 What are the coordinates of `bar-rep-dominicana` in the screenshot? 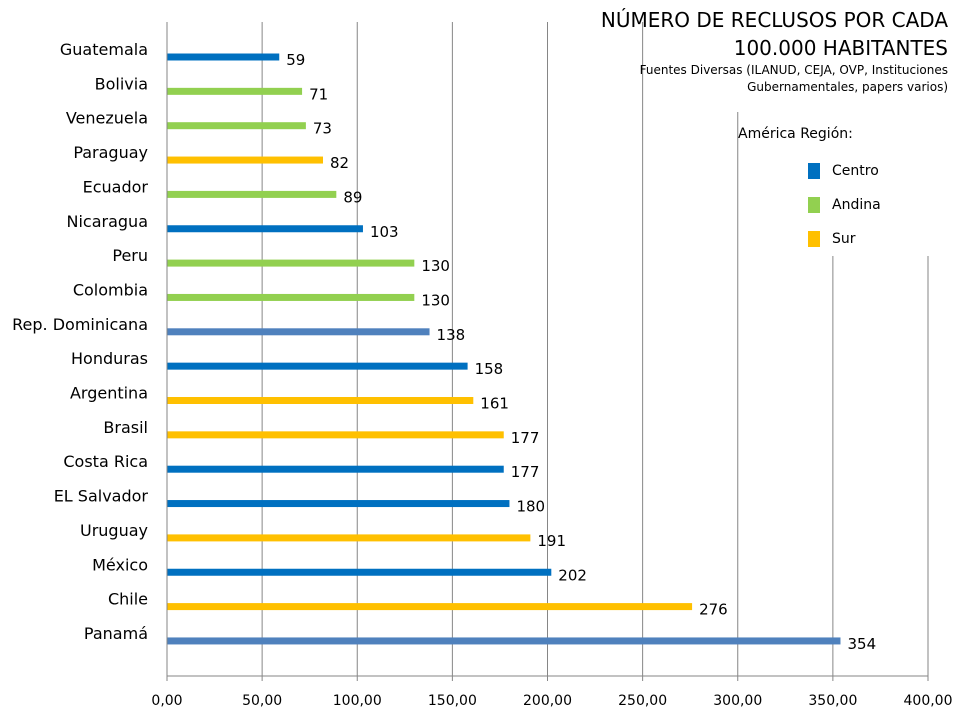 It's located at (298, 332).